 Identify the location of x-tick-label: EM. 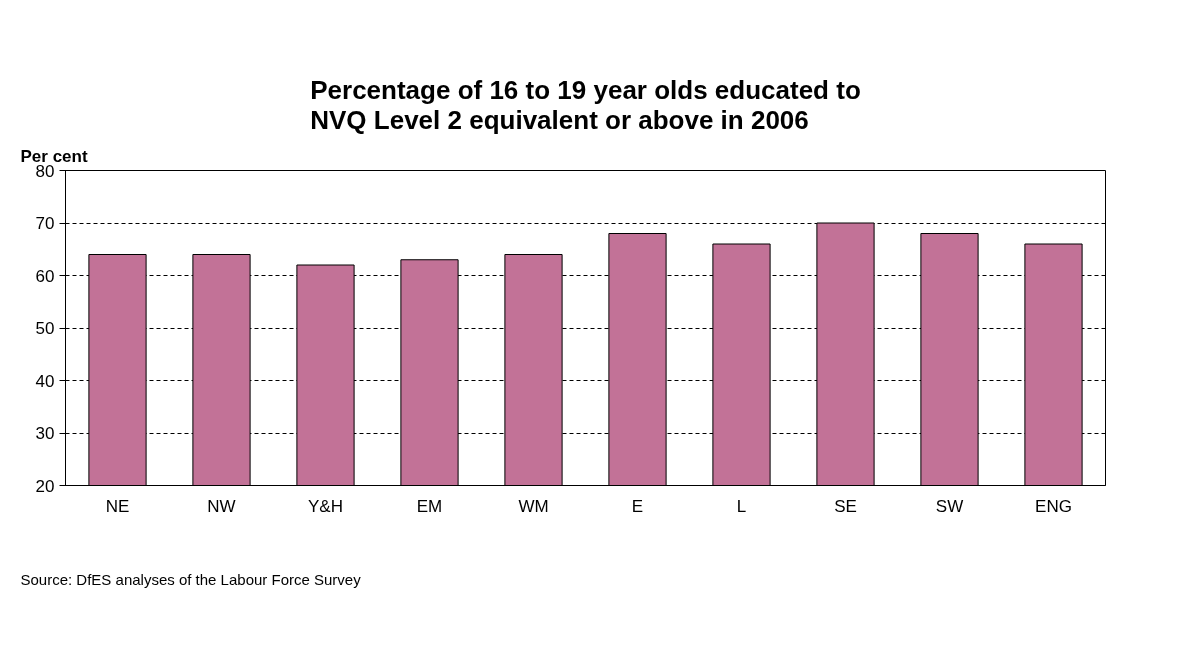
(429, 506).